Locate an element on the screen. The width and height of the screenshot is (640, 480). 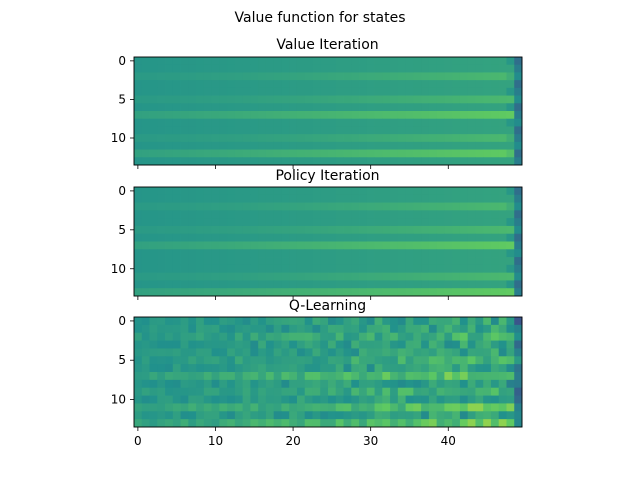
x-tick-label: 40 is located at coordinates (448, 441).